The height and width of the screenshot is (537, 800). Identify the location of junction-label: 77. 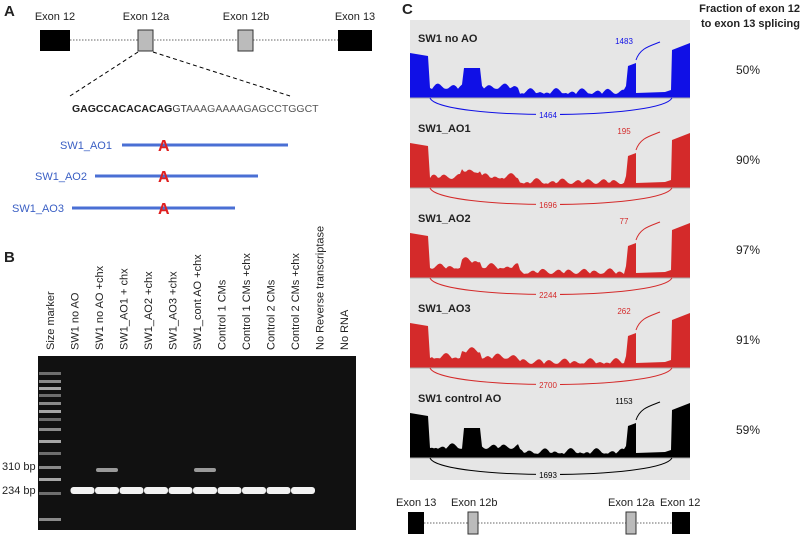
(624, 221).